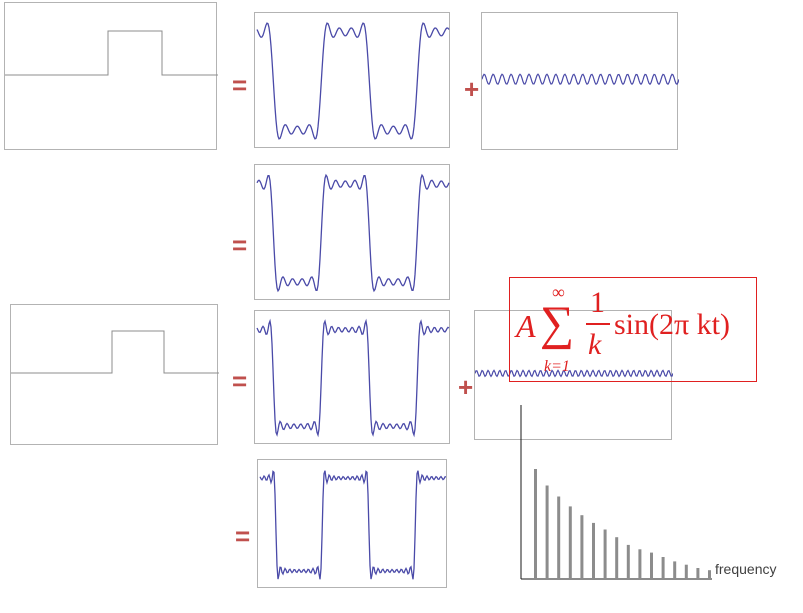 Image resolution: width=803 pixels, height=613 pixels. Describe the element at coordinates (472, 89) in the screenshot. I see `plus-sign-row-1: +` at that location.